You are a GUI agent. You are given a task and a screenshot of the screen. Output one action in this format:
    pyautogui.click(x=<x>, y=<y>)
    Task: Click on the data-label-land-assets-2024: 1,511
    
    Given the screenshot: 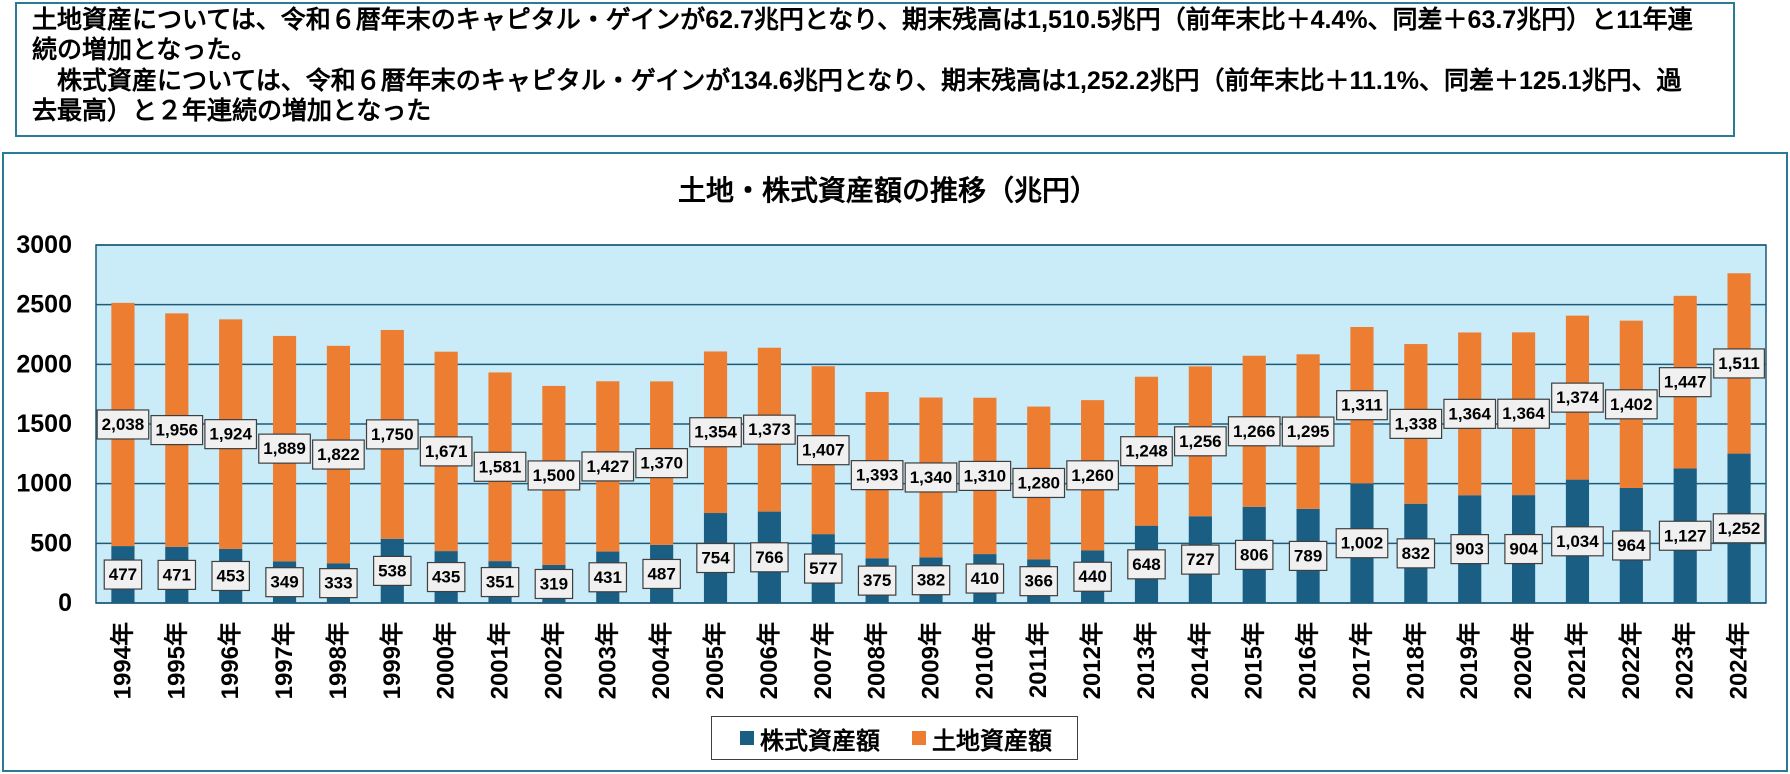 What is the action you would take?
    pyautogui.click(x=1739, y=363)
    